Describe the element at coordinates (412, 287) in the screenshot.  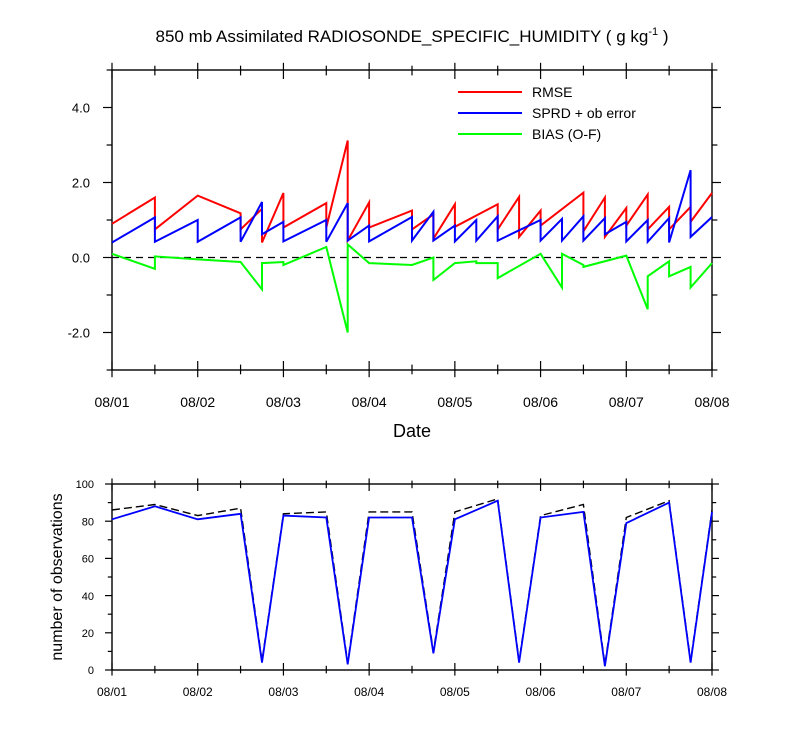
I see `panel1-series-line-bias-o-f` at that location.